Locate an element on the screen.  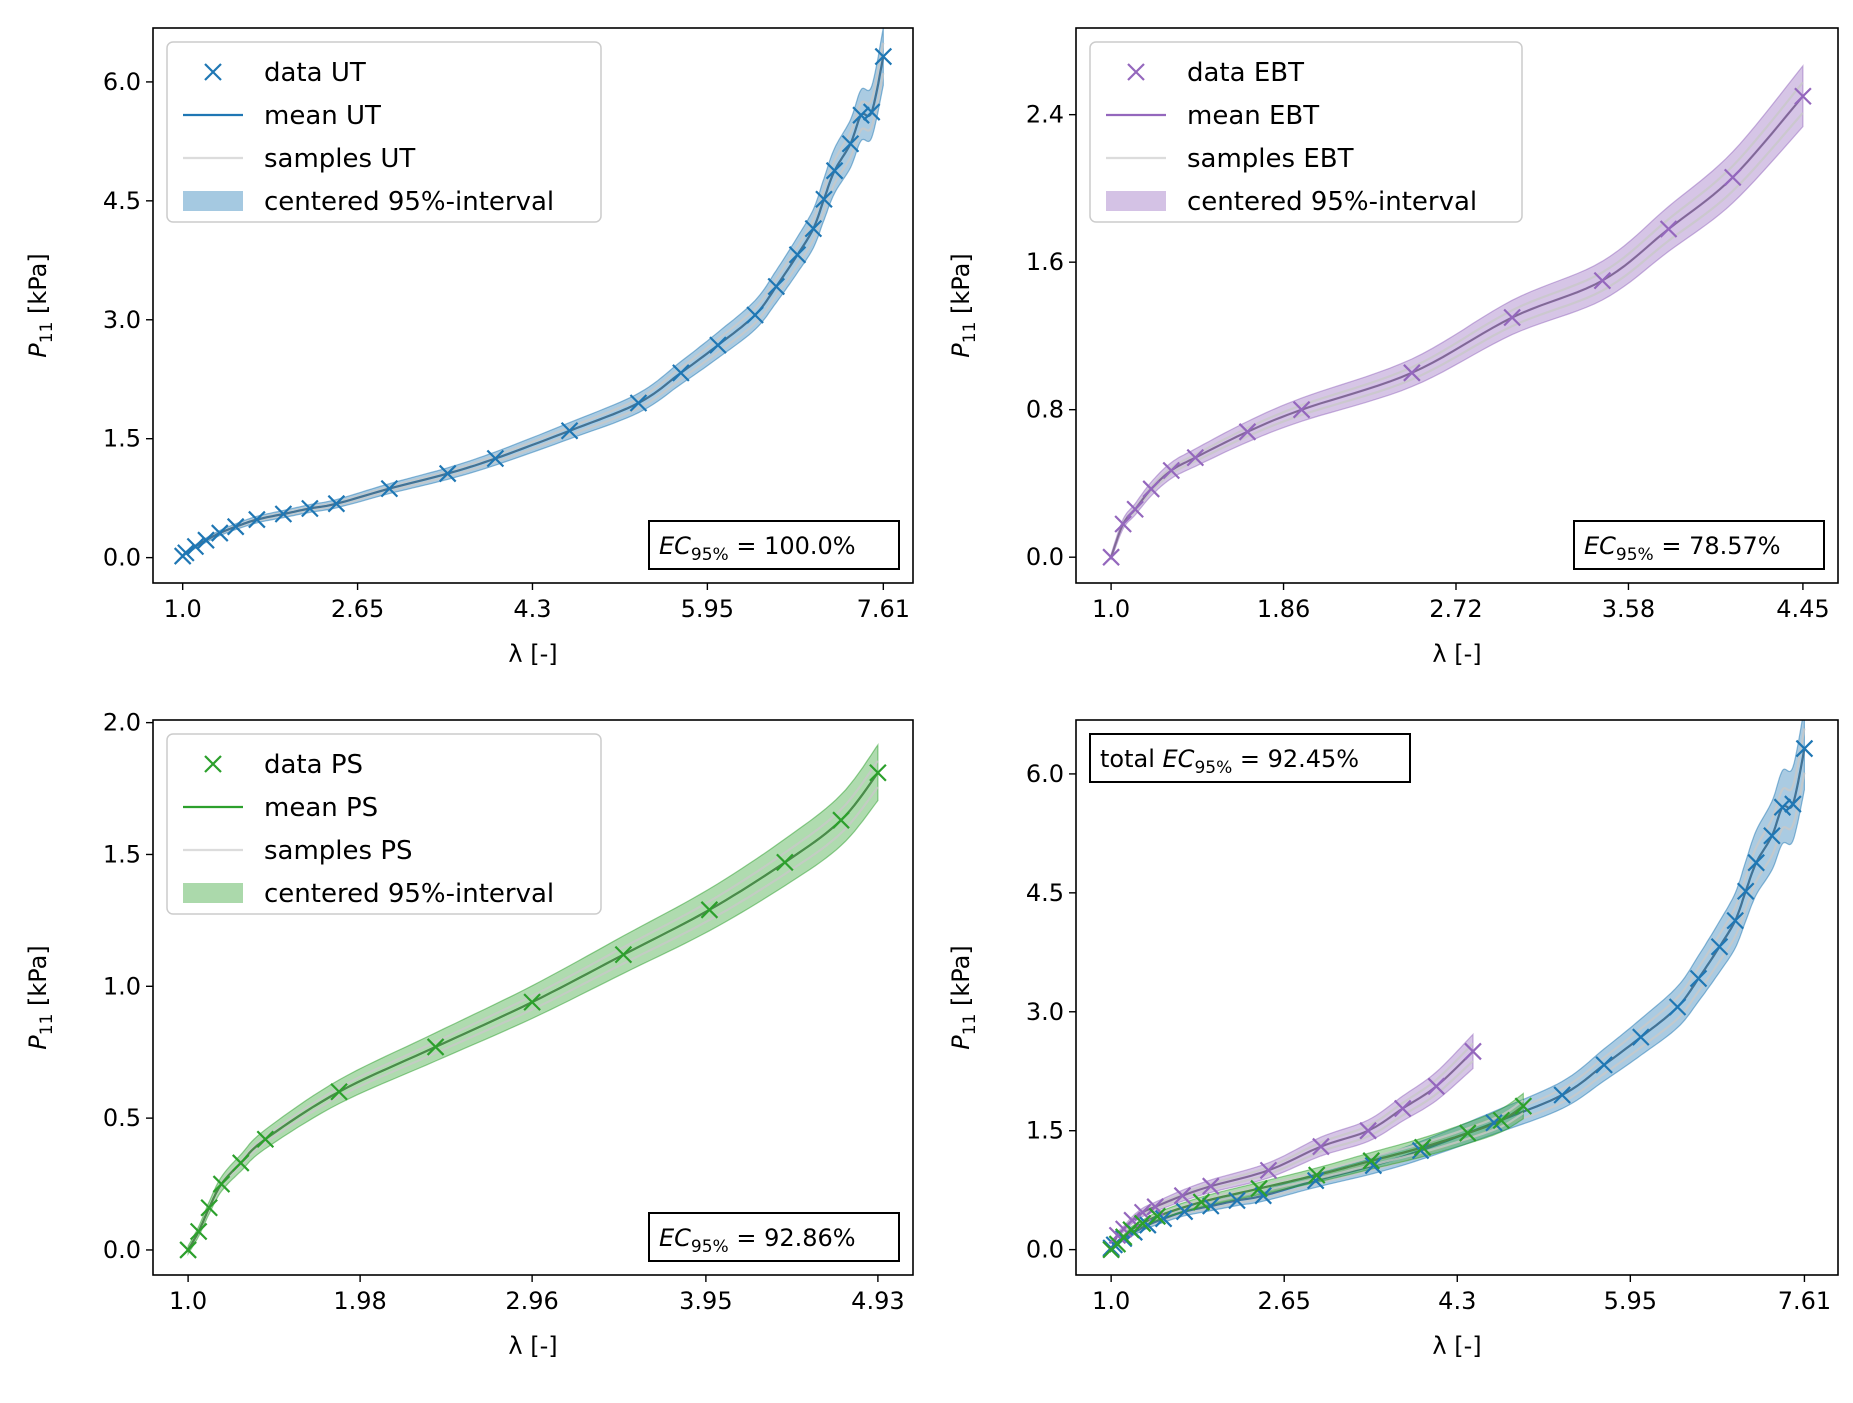
x-tick-label: 3.95 is located at coordinates (705, 1301).